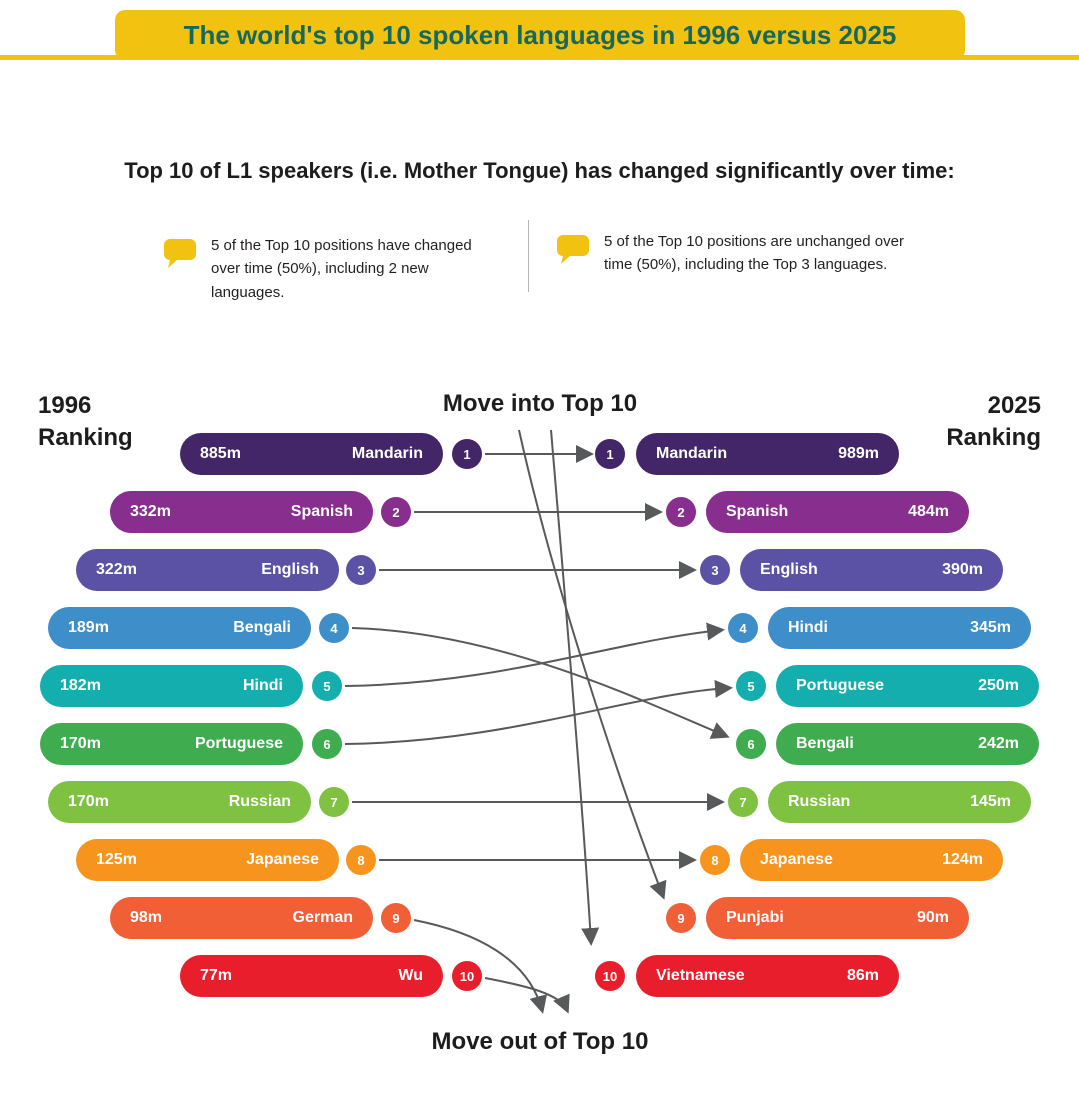  I want to click on bar-language: Vietnamese, so click(700, 975).